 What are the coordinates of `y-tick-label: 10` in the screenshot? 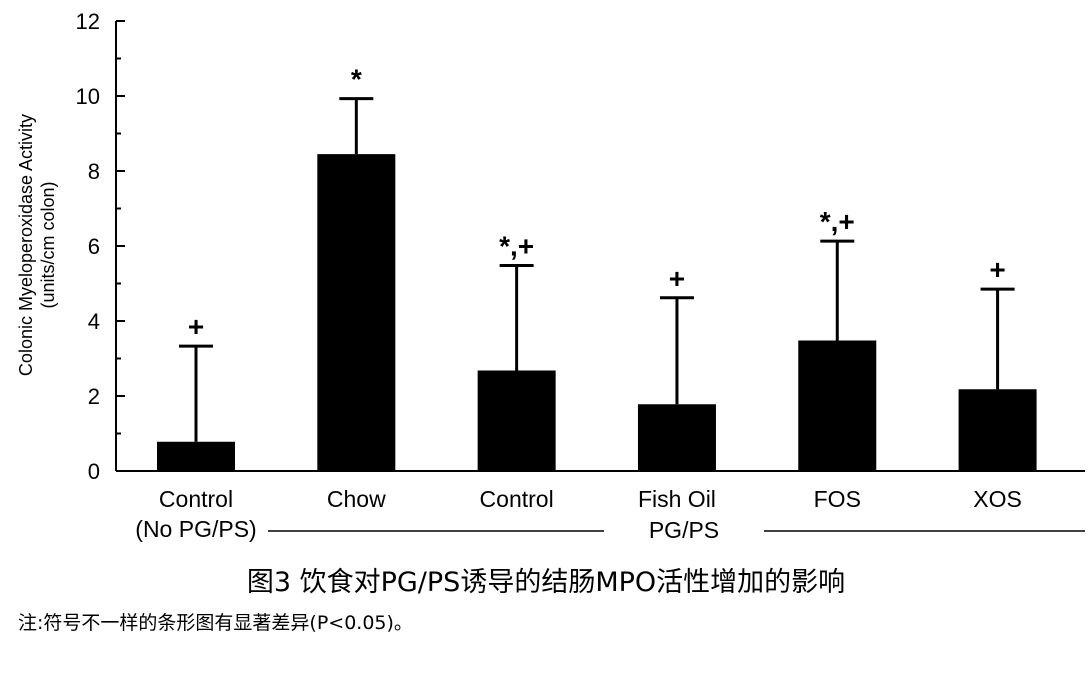 It's located at (88, 96).